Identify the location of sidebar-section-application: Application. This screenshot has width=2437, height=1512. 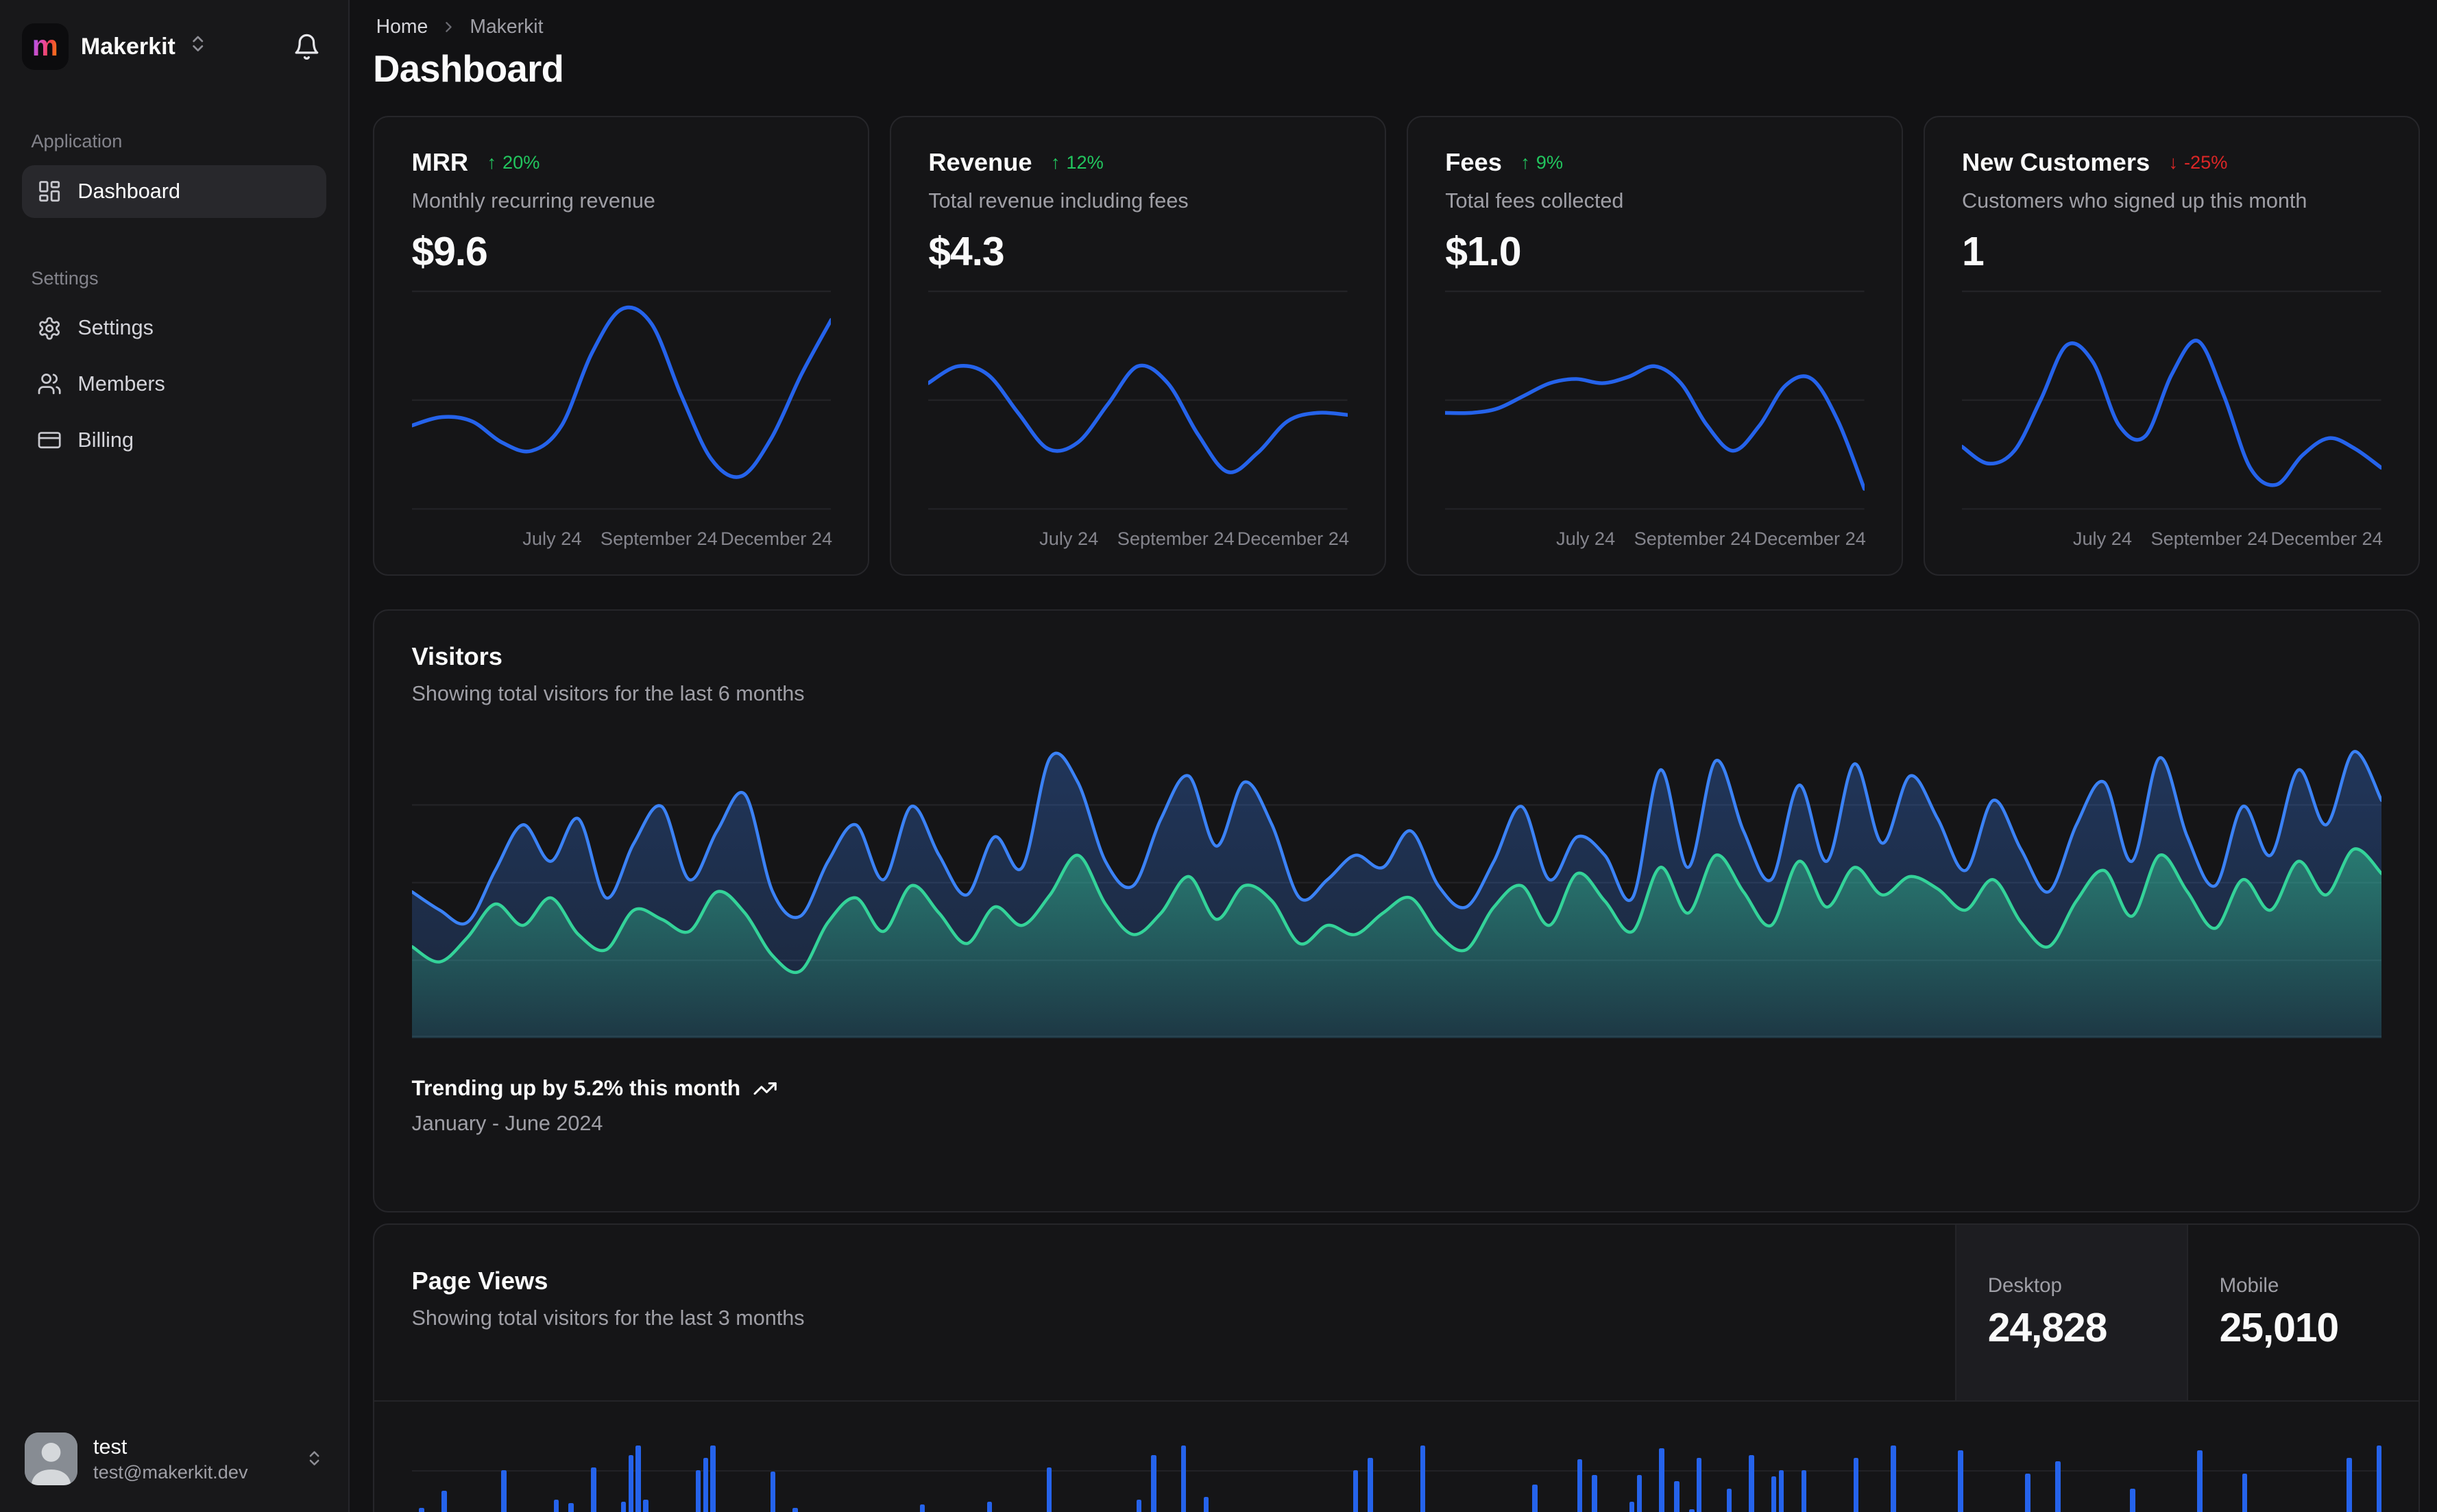
(77, 141).